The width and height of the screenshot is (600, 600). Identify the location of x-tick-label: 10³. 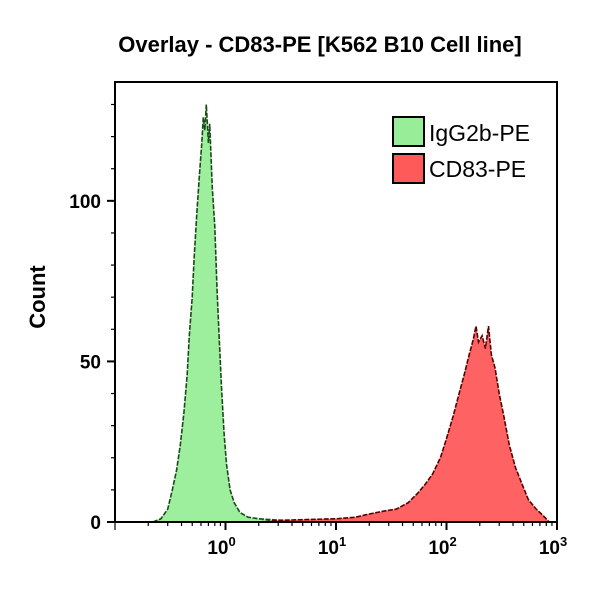
(553, 546).